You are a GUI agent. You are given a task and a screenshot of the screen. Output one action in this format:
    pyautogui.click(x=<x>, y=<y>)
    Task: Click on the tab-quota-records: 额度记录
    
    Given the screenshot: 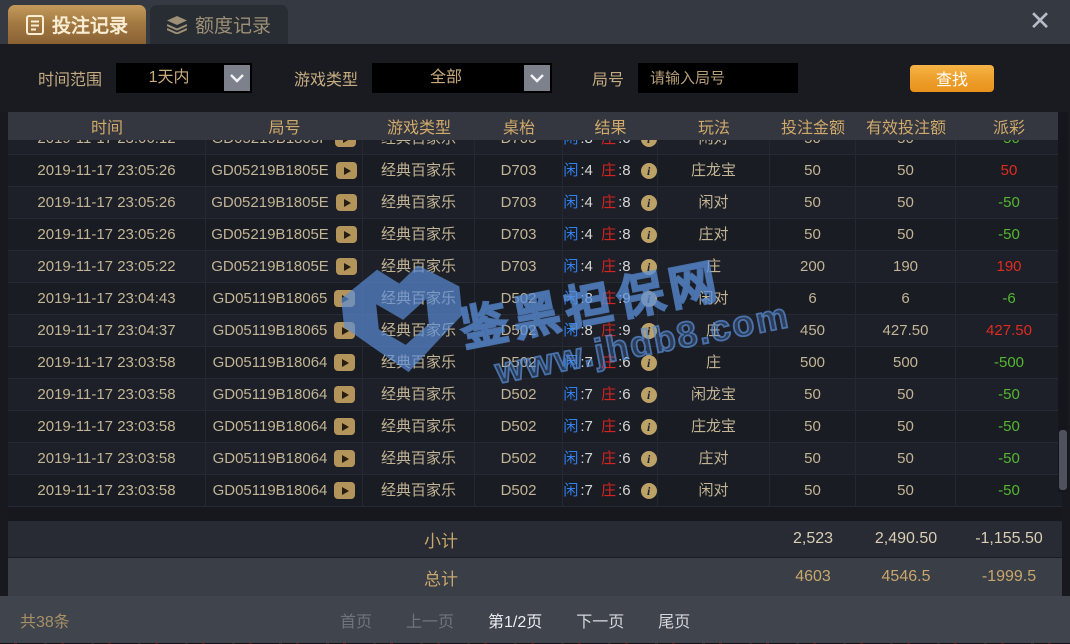 What is the action you would take?
    pyautogui.click(x=219, y=24)
    